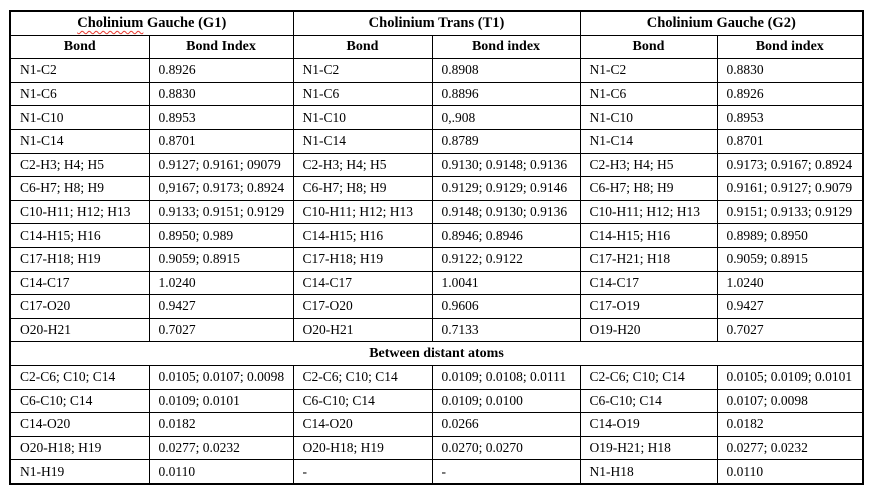  What do you see at coordinates (79, 47) in the screenshot?
I see `column-header-bond-g1: Bond` at bounding box center [79, 47].